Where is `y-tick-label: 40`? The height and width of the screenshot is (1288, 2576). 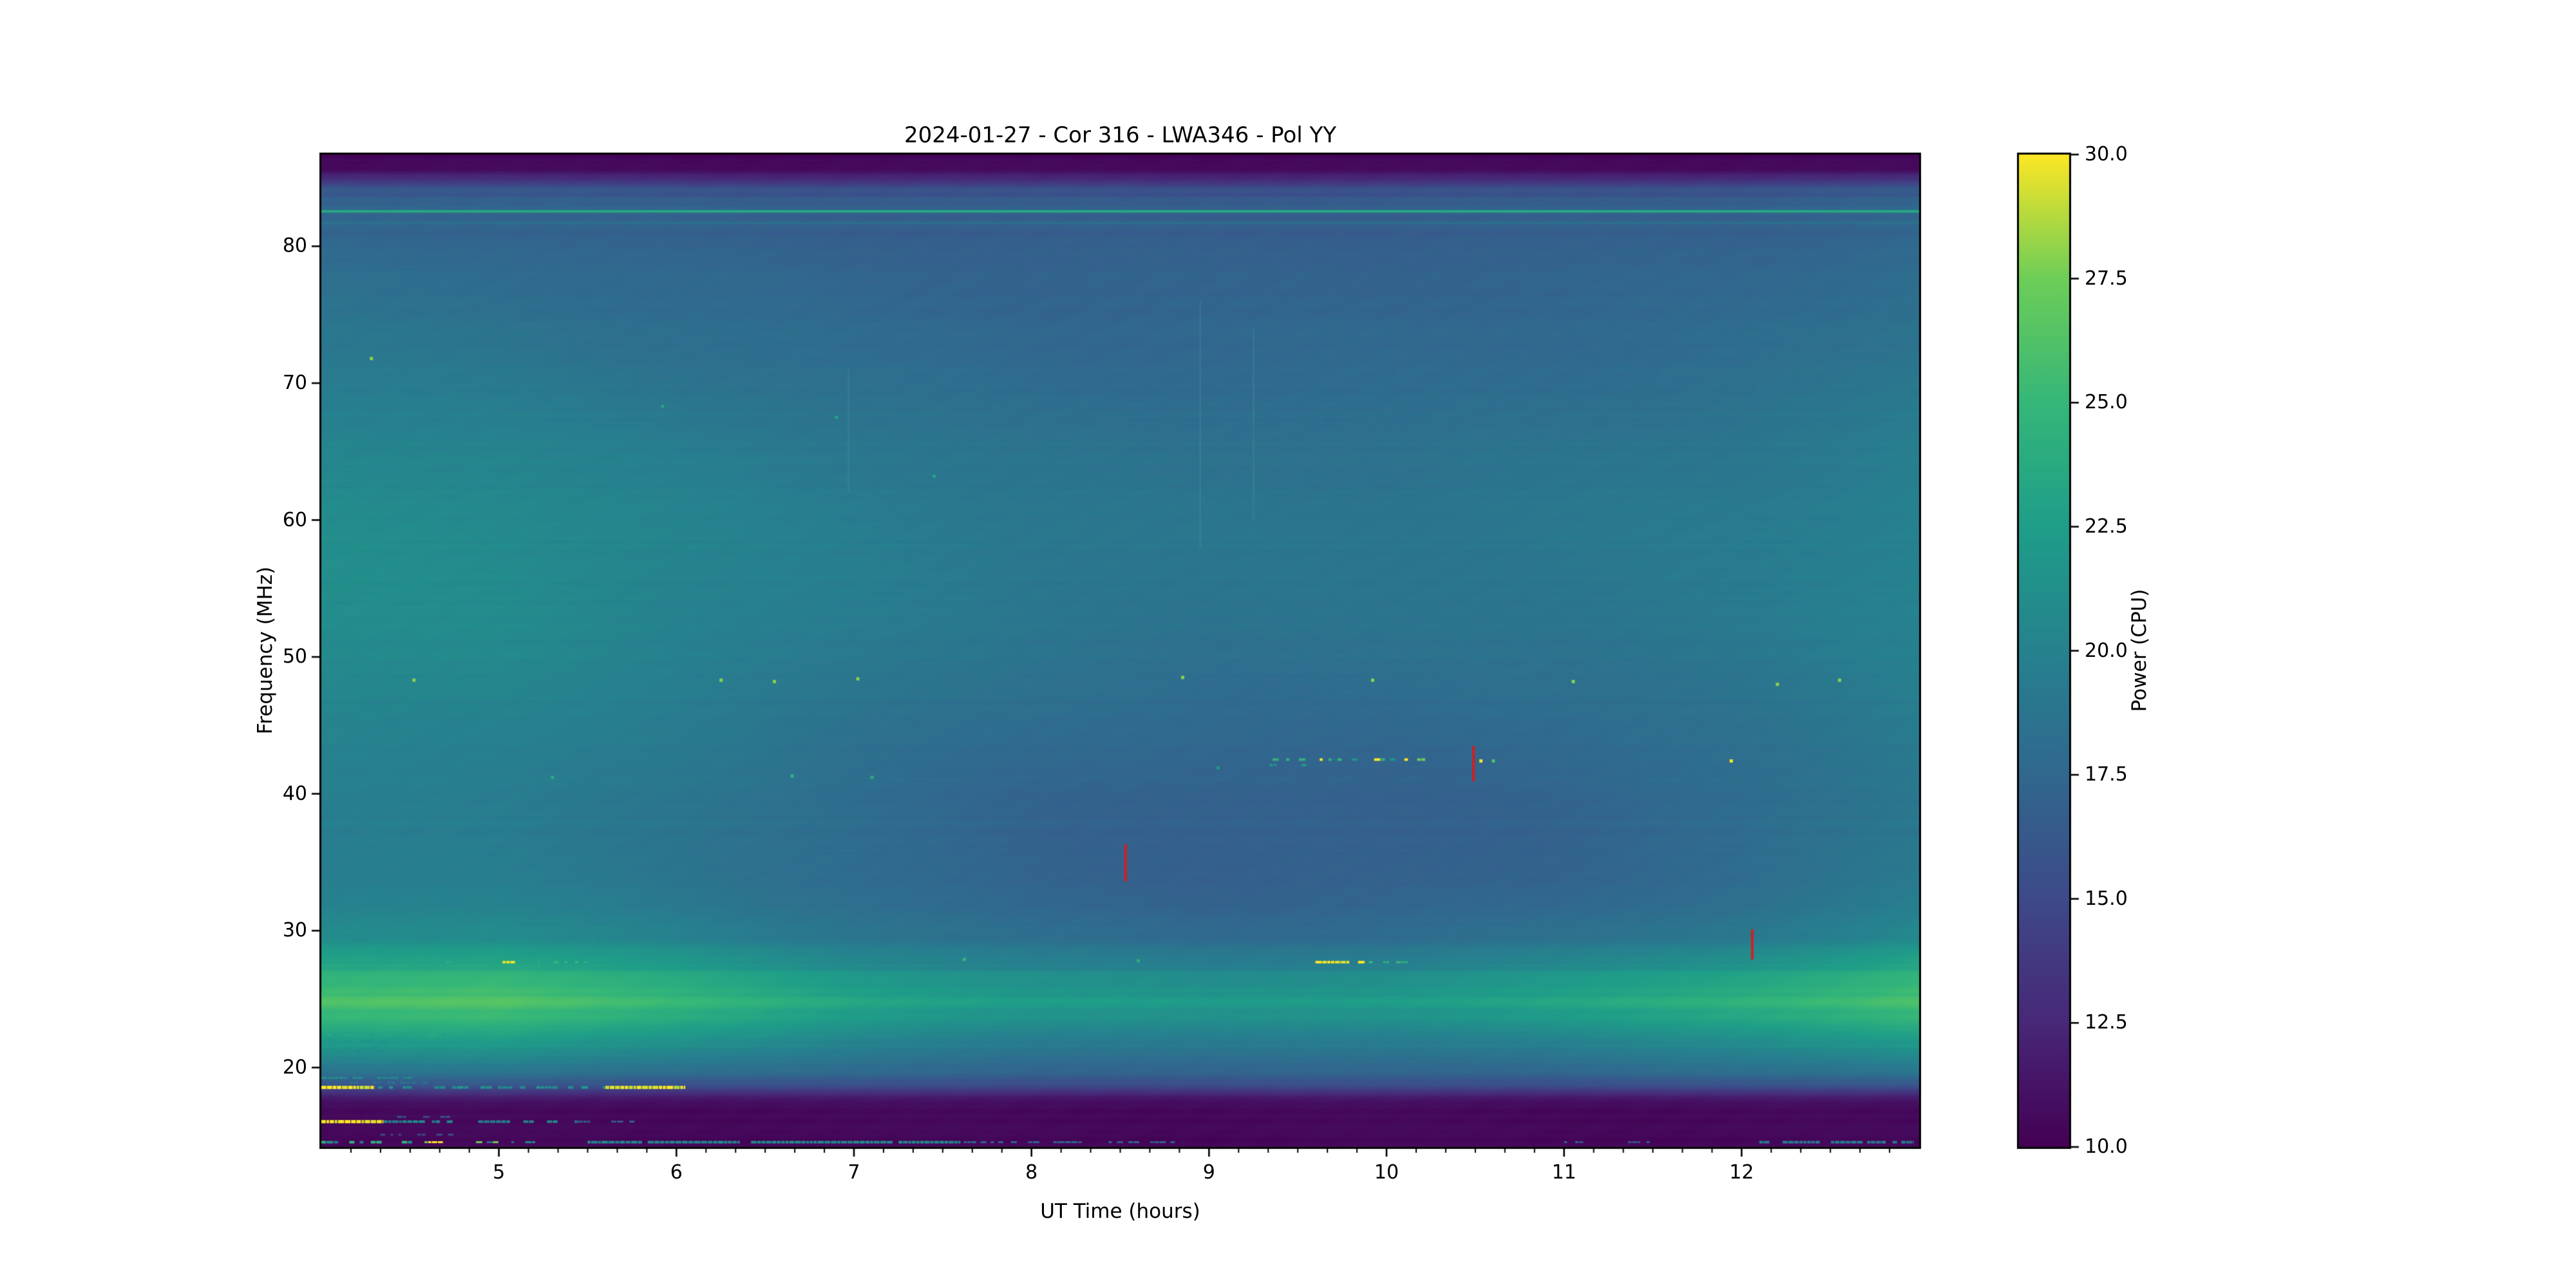 y-tick-label: 40 is located at coordinates (294, 793).